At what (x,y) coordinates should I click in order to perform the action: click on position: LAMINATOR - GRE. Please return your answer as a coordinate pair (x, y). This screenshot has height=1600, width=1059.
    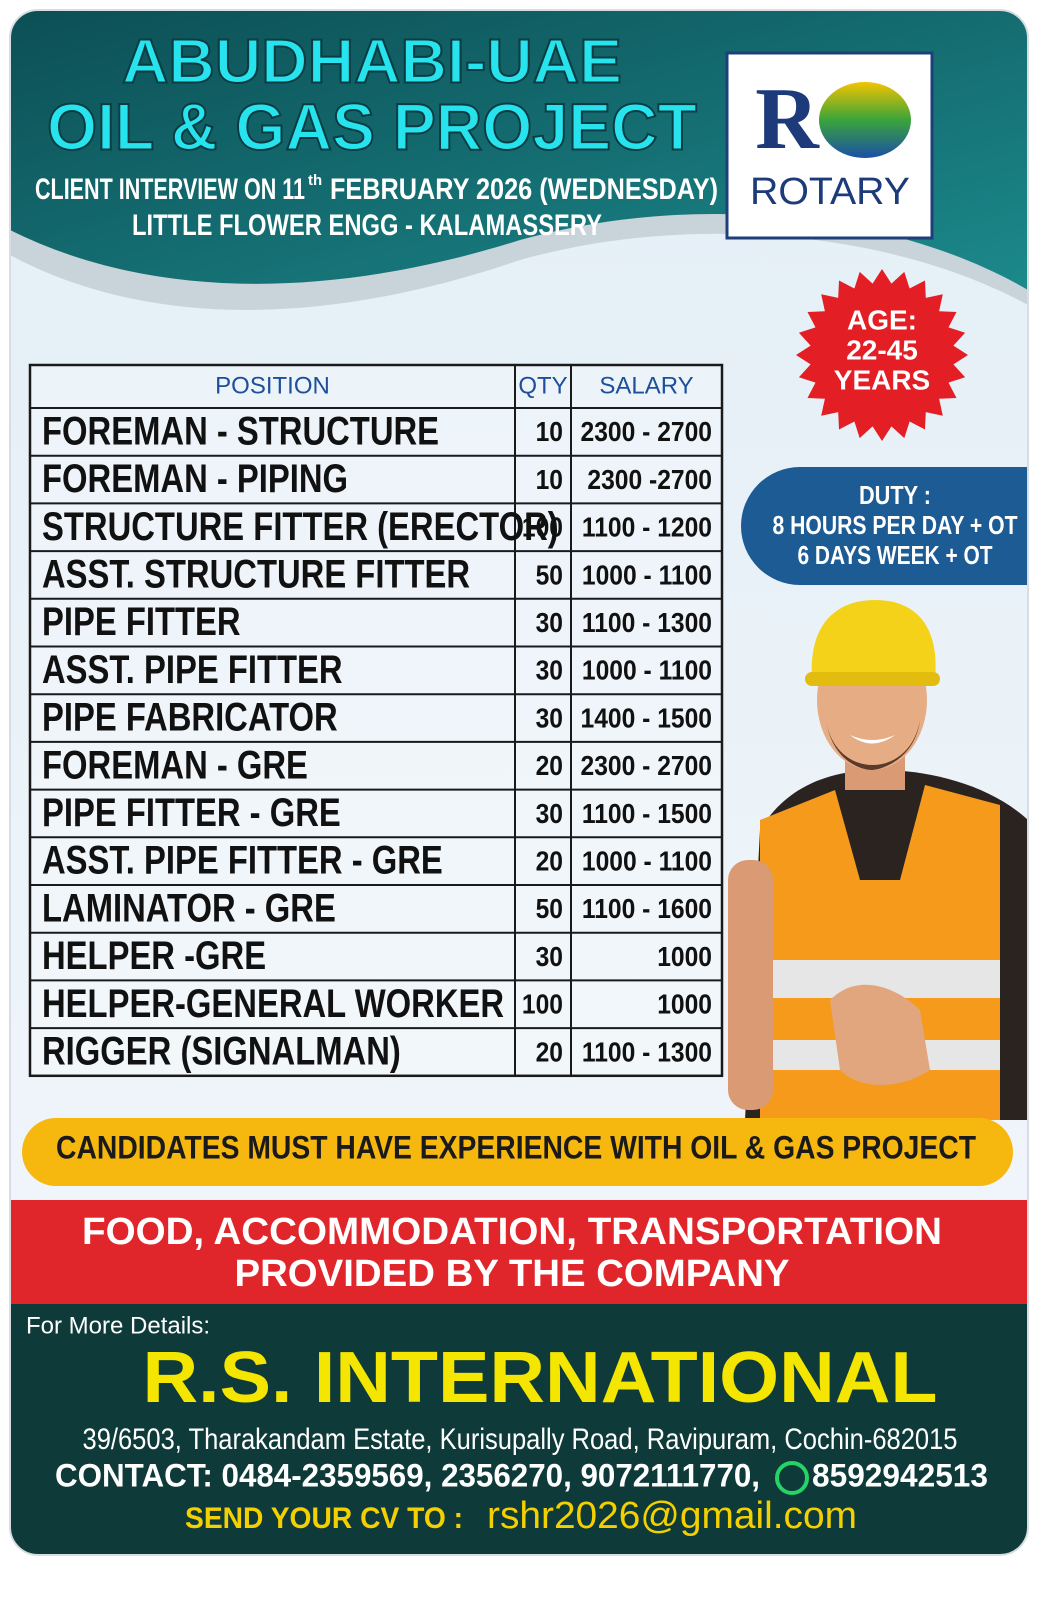
    Looking at the image, I should click on (189, 907).